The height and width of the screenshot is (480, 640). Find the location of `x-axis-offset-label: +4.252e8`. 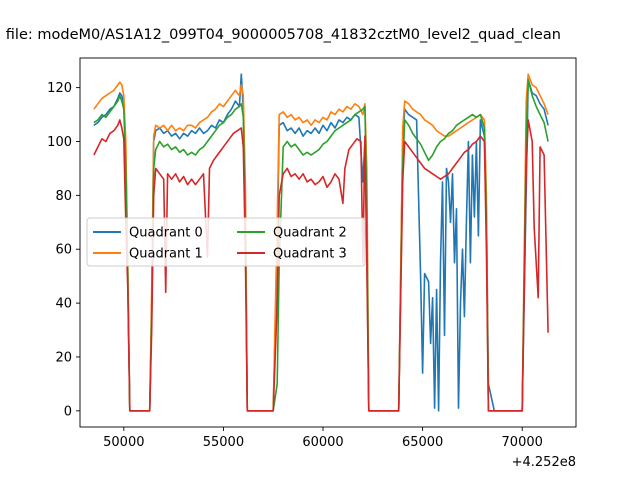

x-axis-offset-label: +4.252e8 is located at coordinates (544, 462).